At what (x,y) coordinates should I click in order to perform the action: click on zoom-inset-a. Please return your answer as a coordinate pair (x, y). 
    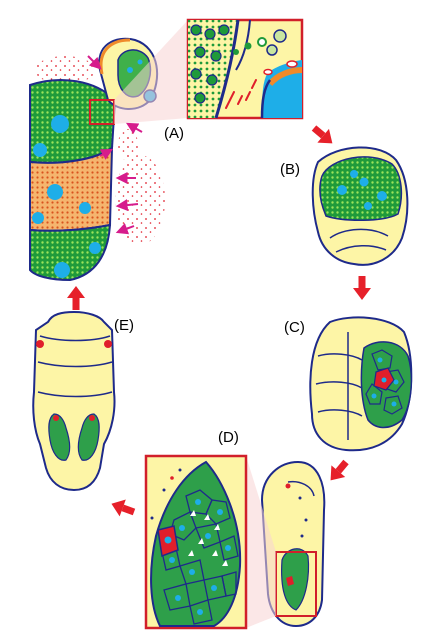
    Looking at the image, I should click on (245, 69).